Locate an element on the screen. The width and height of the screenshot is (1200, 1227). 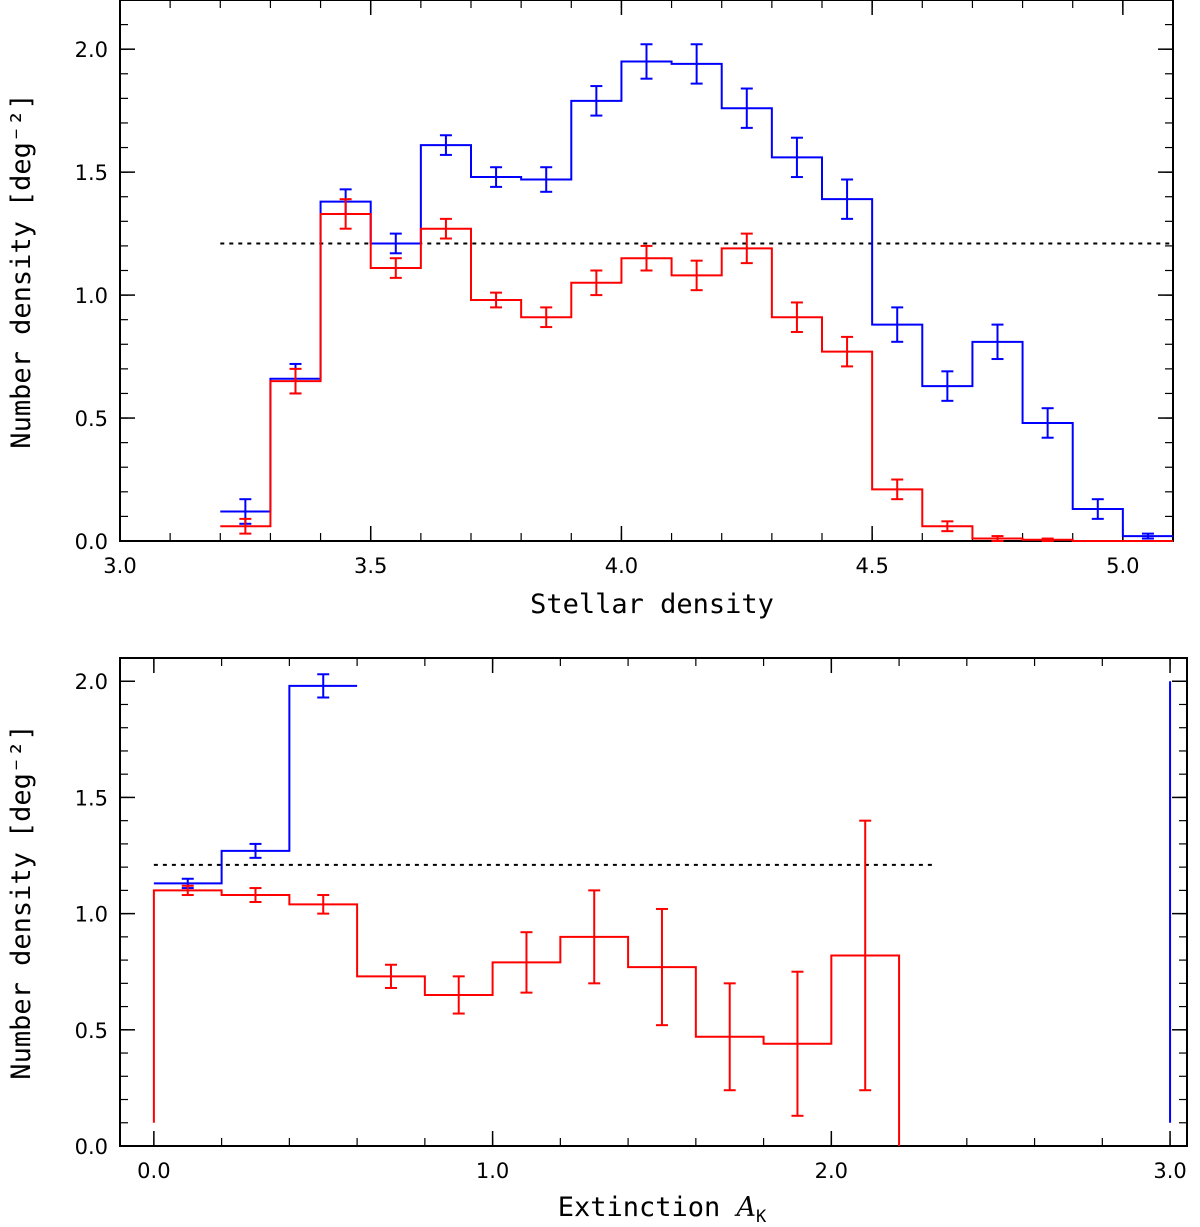
x-axis-label-symbol: A is located at coordinates (745, 1207).